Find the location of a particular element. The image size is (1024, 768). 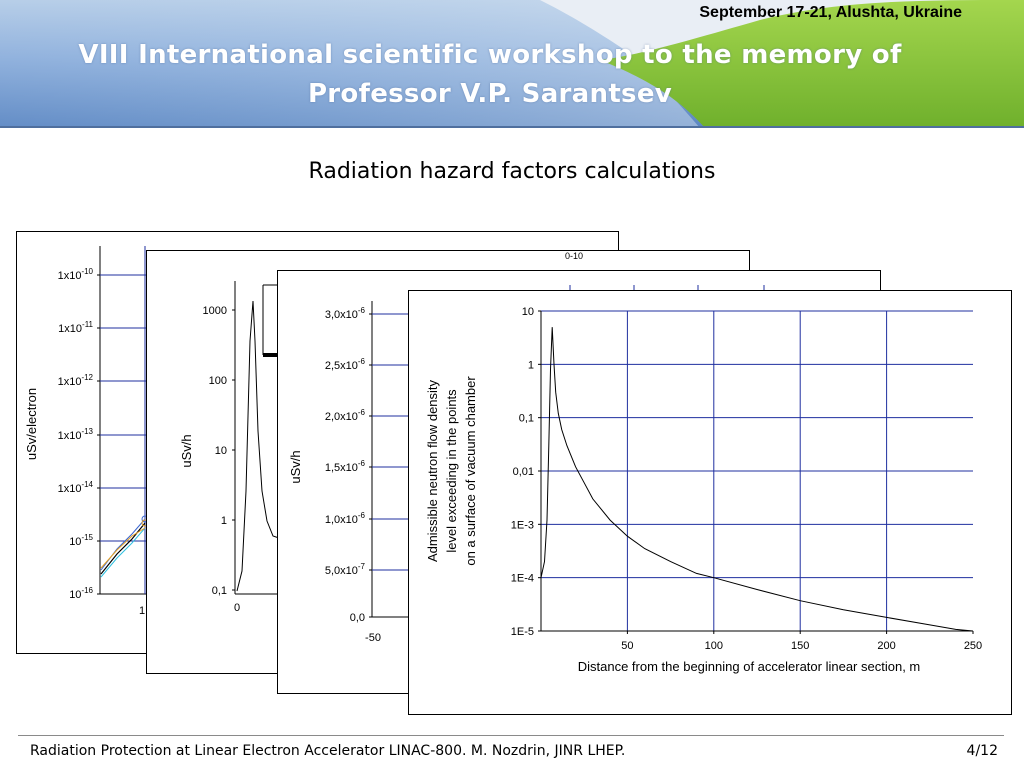

p1-ytick-3: 1x10⁻¹³ is located at coordinates (76, 434).